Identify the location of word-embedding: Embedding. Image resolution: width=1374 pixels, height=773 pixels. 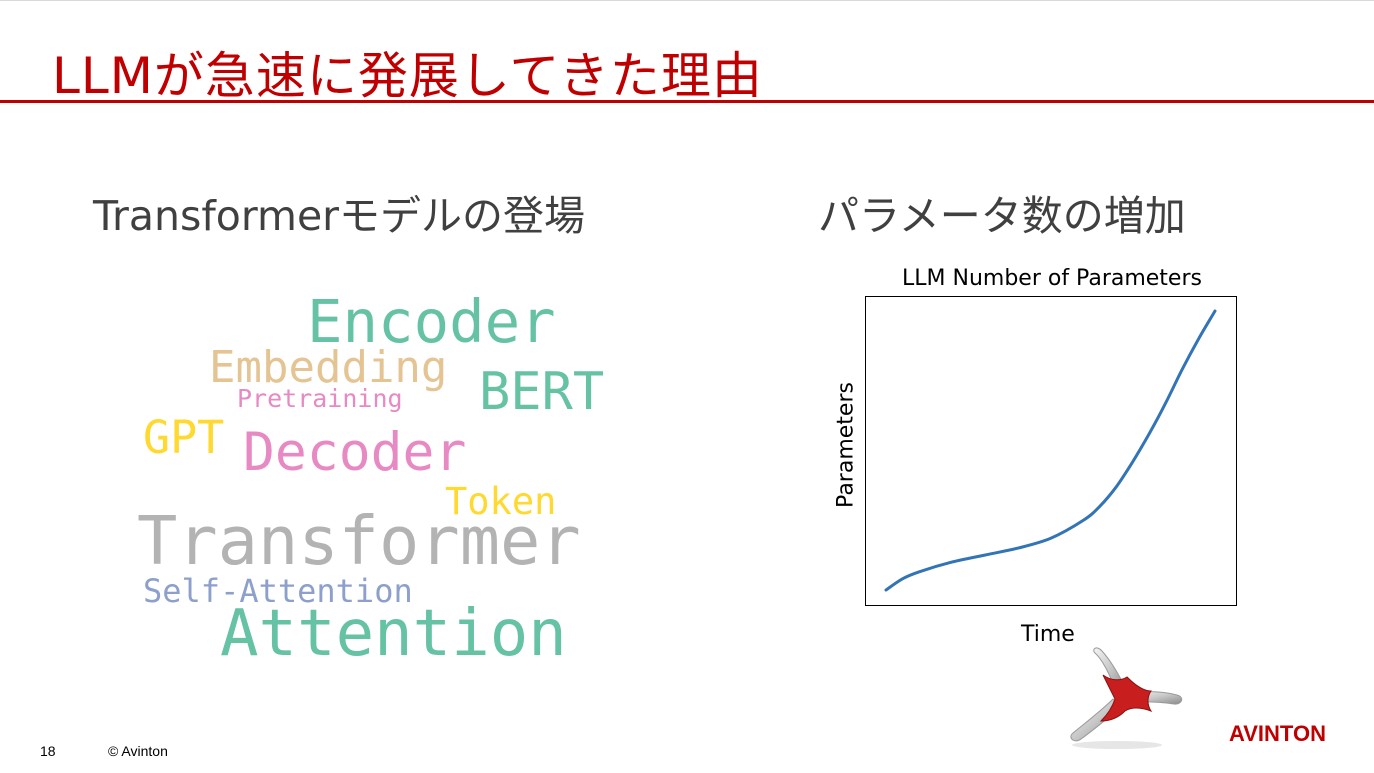
(328, 367).